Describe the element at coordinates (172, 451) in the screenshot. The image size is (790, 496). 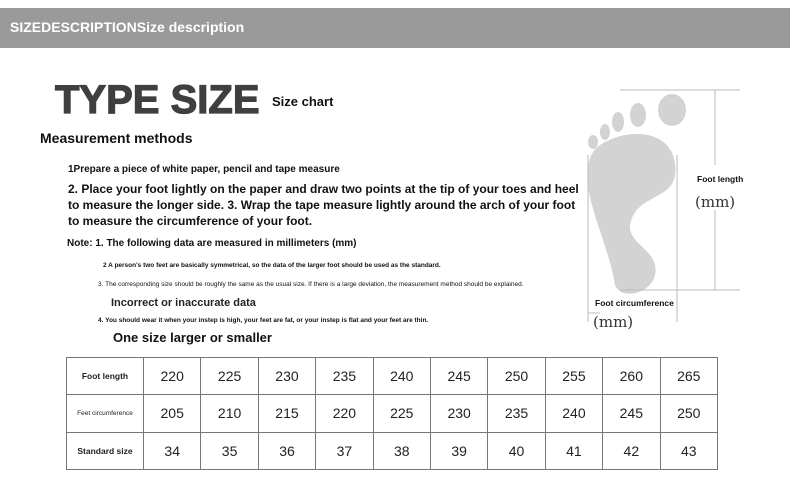
I see `table-cell: 34` at that location.